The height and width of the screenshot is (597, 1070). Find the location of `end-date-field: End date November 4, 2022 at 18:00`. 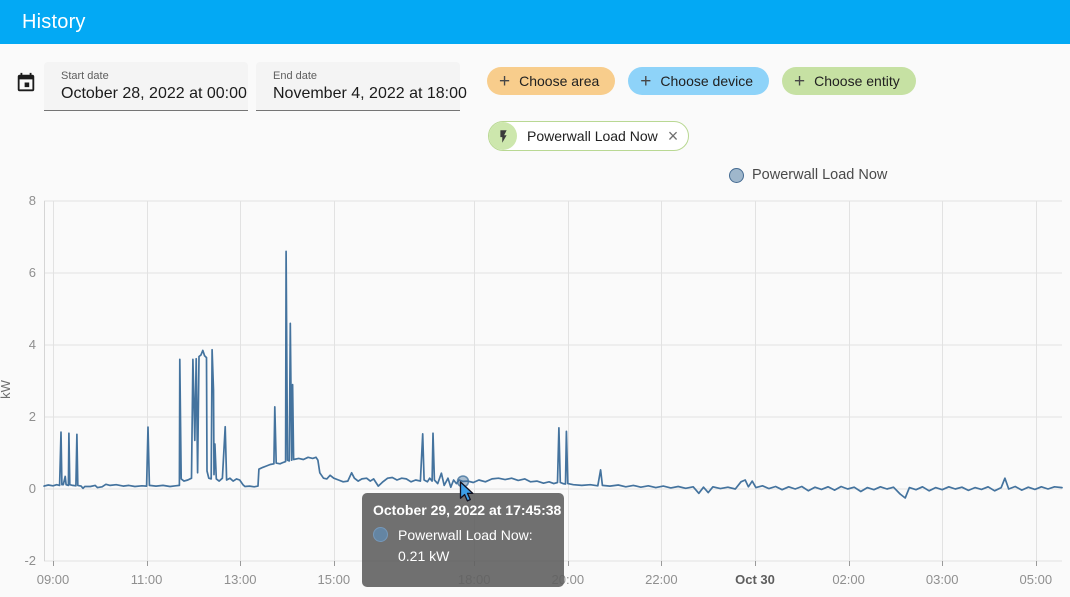

end-date-field: End date November 4, 2022 at 18:00 is located at coordinates (361, 86).